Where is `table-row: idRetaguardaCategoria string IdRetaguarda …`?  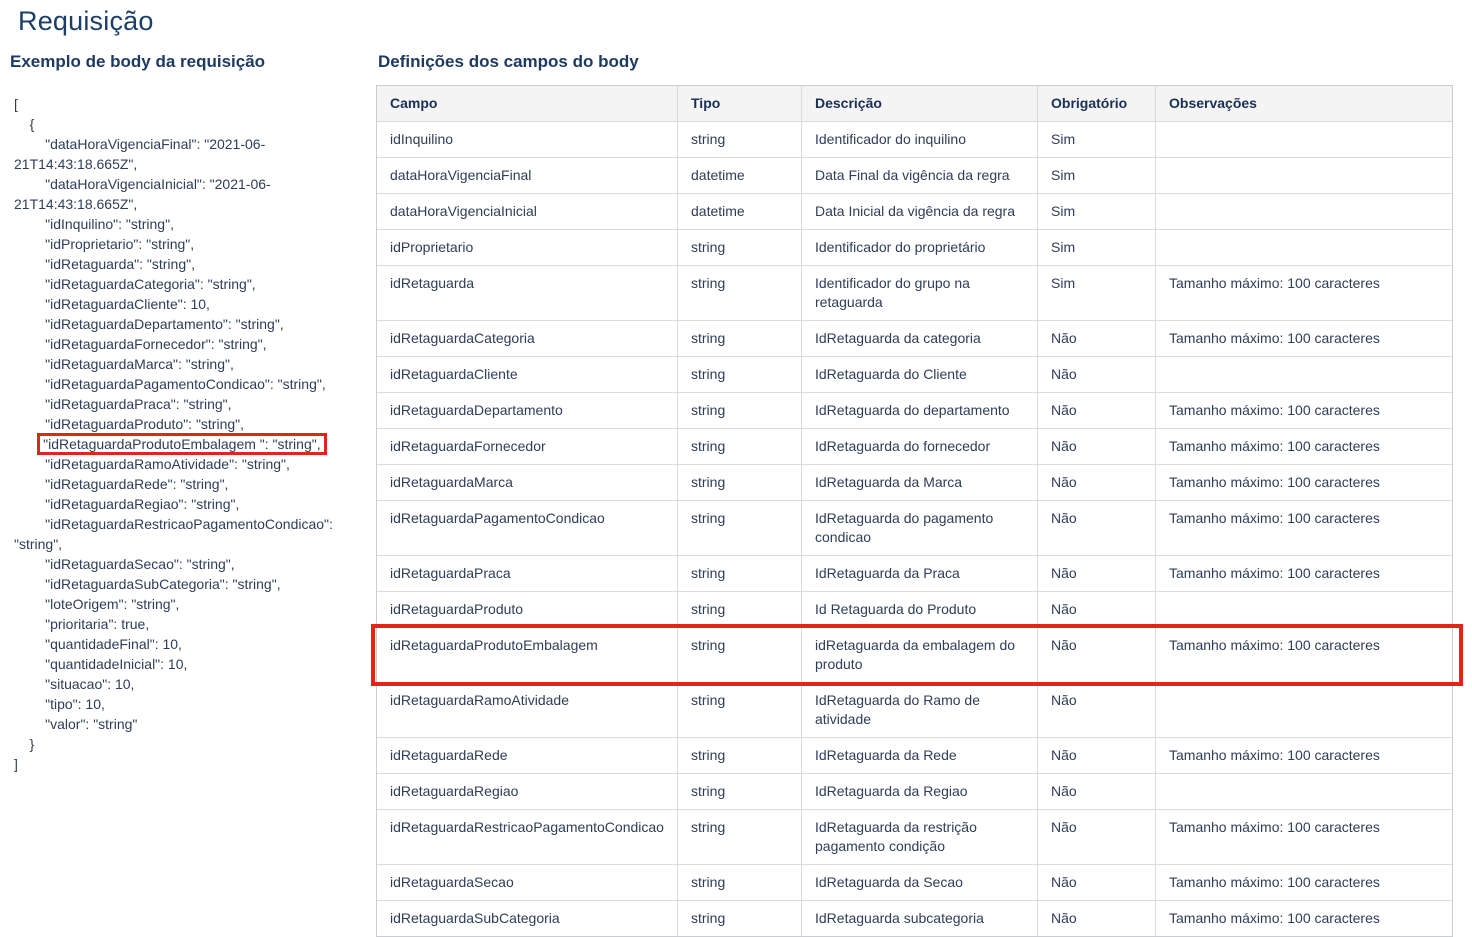 table-row: idRetaguardaCategoria string IdRetaguarda … is located at coordinates (914, 338).